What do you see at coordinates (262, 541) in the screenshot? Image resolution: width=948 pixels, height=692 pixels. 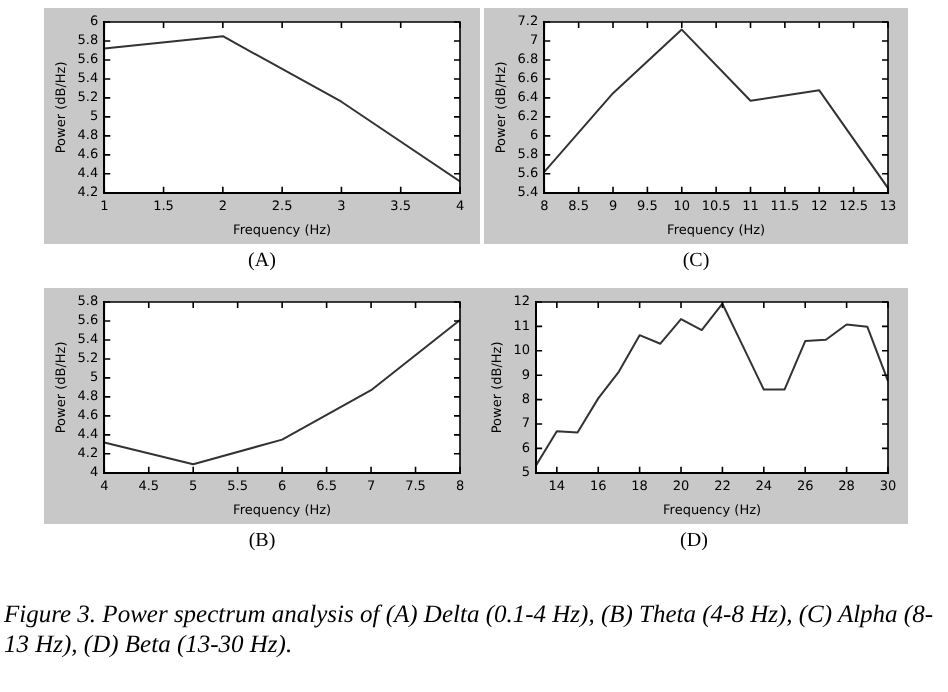 I see `text: (B)` at bounding box center [262, 541].